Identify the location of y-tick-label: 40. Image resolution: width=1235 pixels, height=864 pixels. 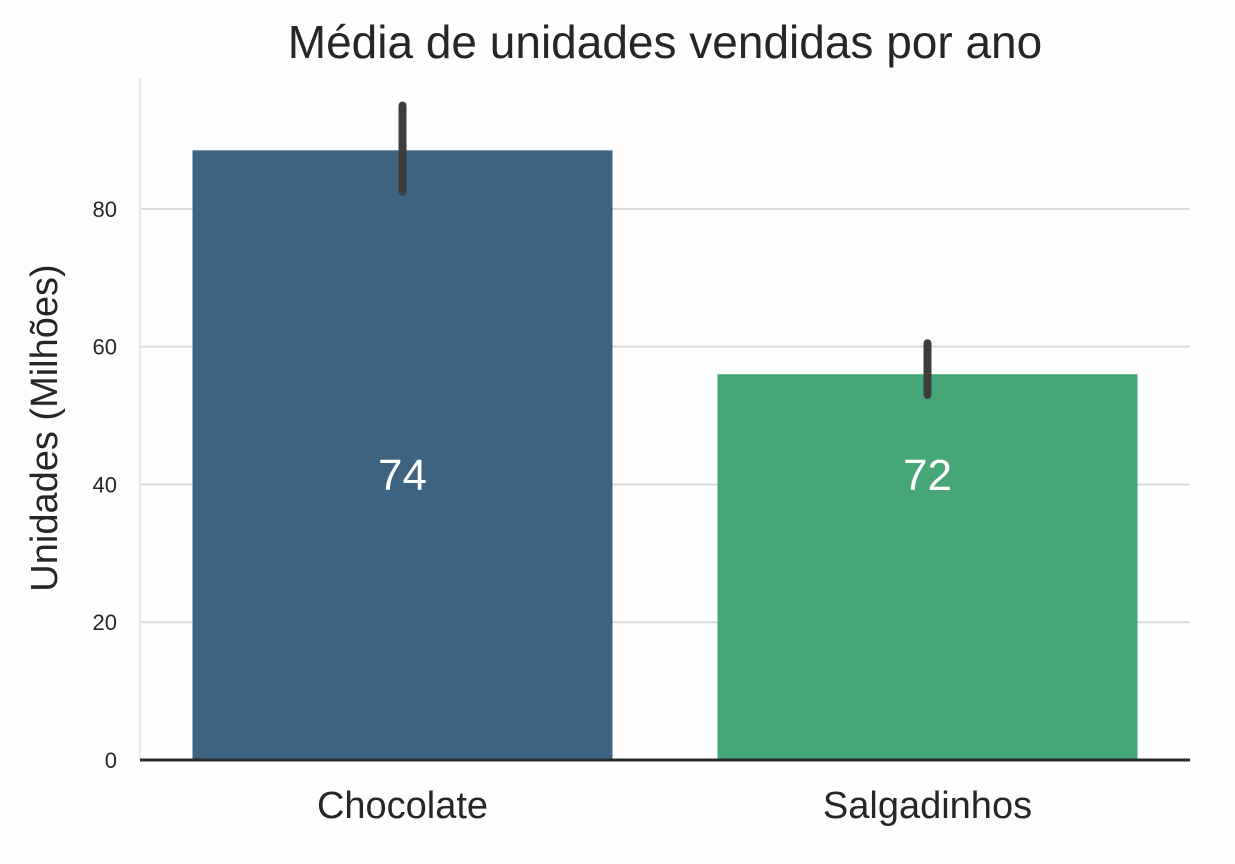
(105, 484).